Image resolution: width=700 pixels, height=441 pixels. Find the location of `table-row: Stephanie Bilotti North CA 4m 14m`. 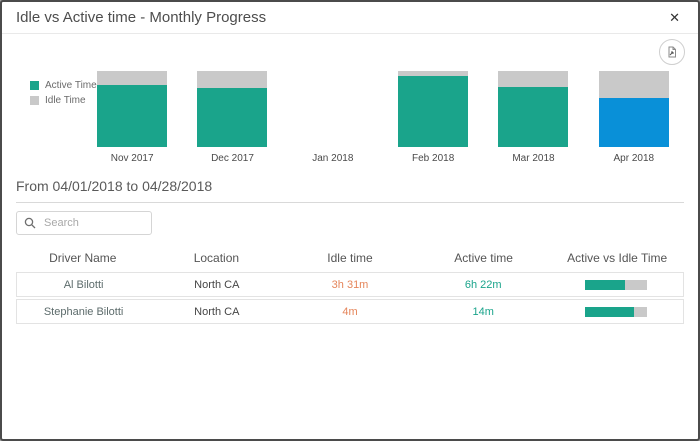

table-row: Stephanie Bilotti North CA 4m 14m is located at coordinates (350, 311).